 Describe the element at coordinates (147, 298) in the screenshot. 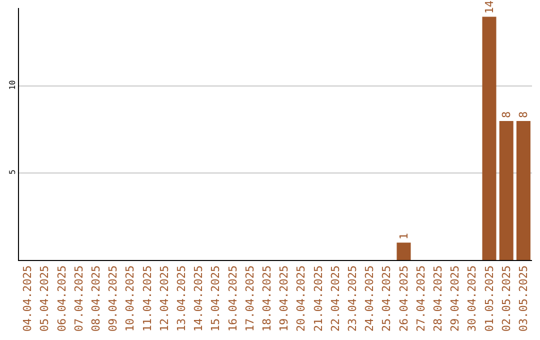

I see `x-tick-label: 11.04.2025` at that location.